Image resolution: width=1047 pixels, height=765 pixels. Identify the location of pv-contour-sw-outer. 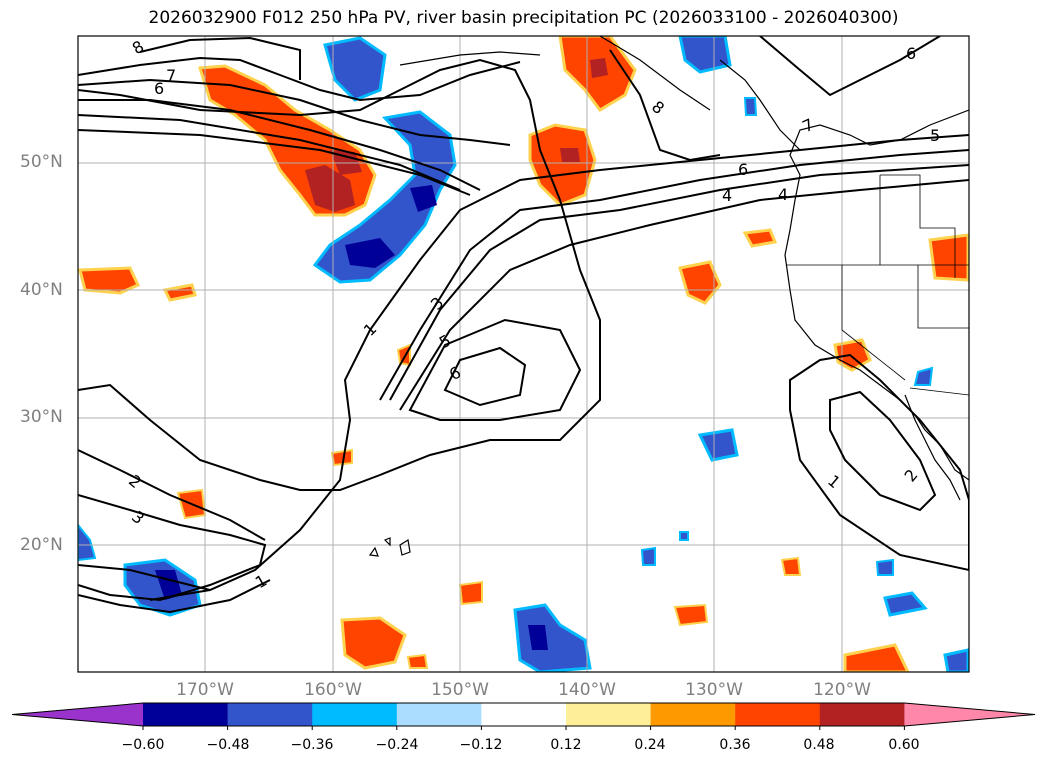
(144, 577).